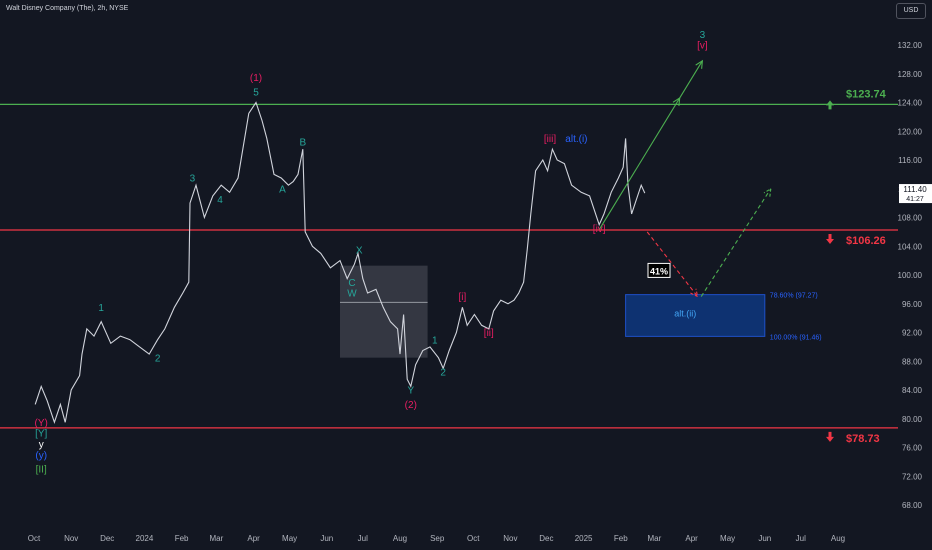 The image size is (932, 550). Describe the element at coordinates (910, 218) in the screenshot. I see `price-tick-label: 108.00` at that location.